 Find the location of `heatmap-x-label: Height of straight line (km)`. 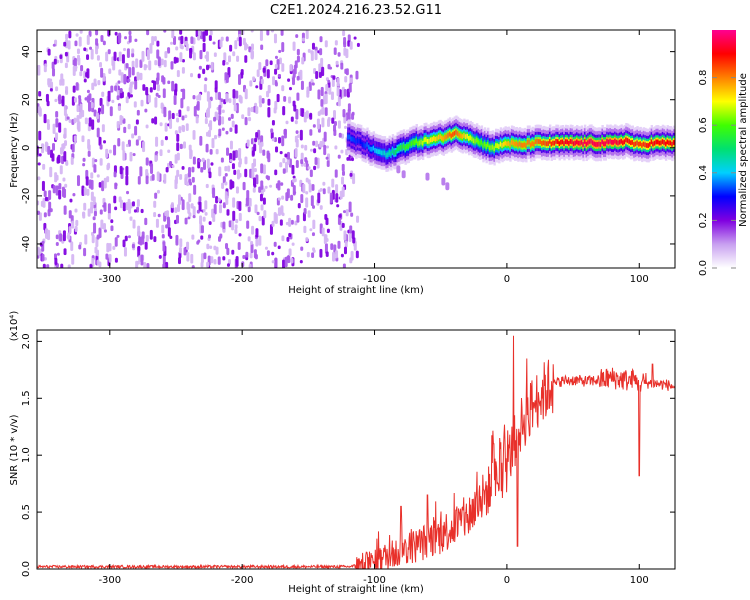

heatmap-x-label: Height of straight line (km) is located at coordinates (356, 290).